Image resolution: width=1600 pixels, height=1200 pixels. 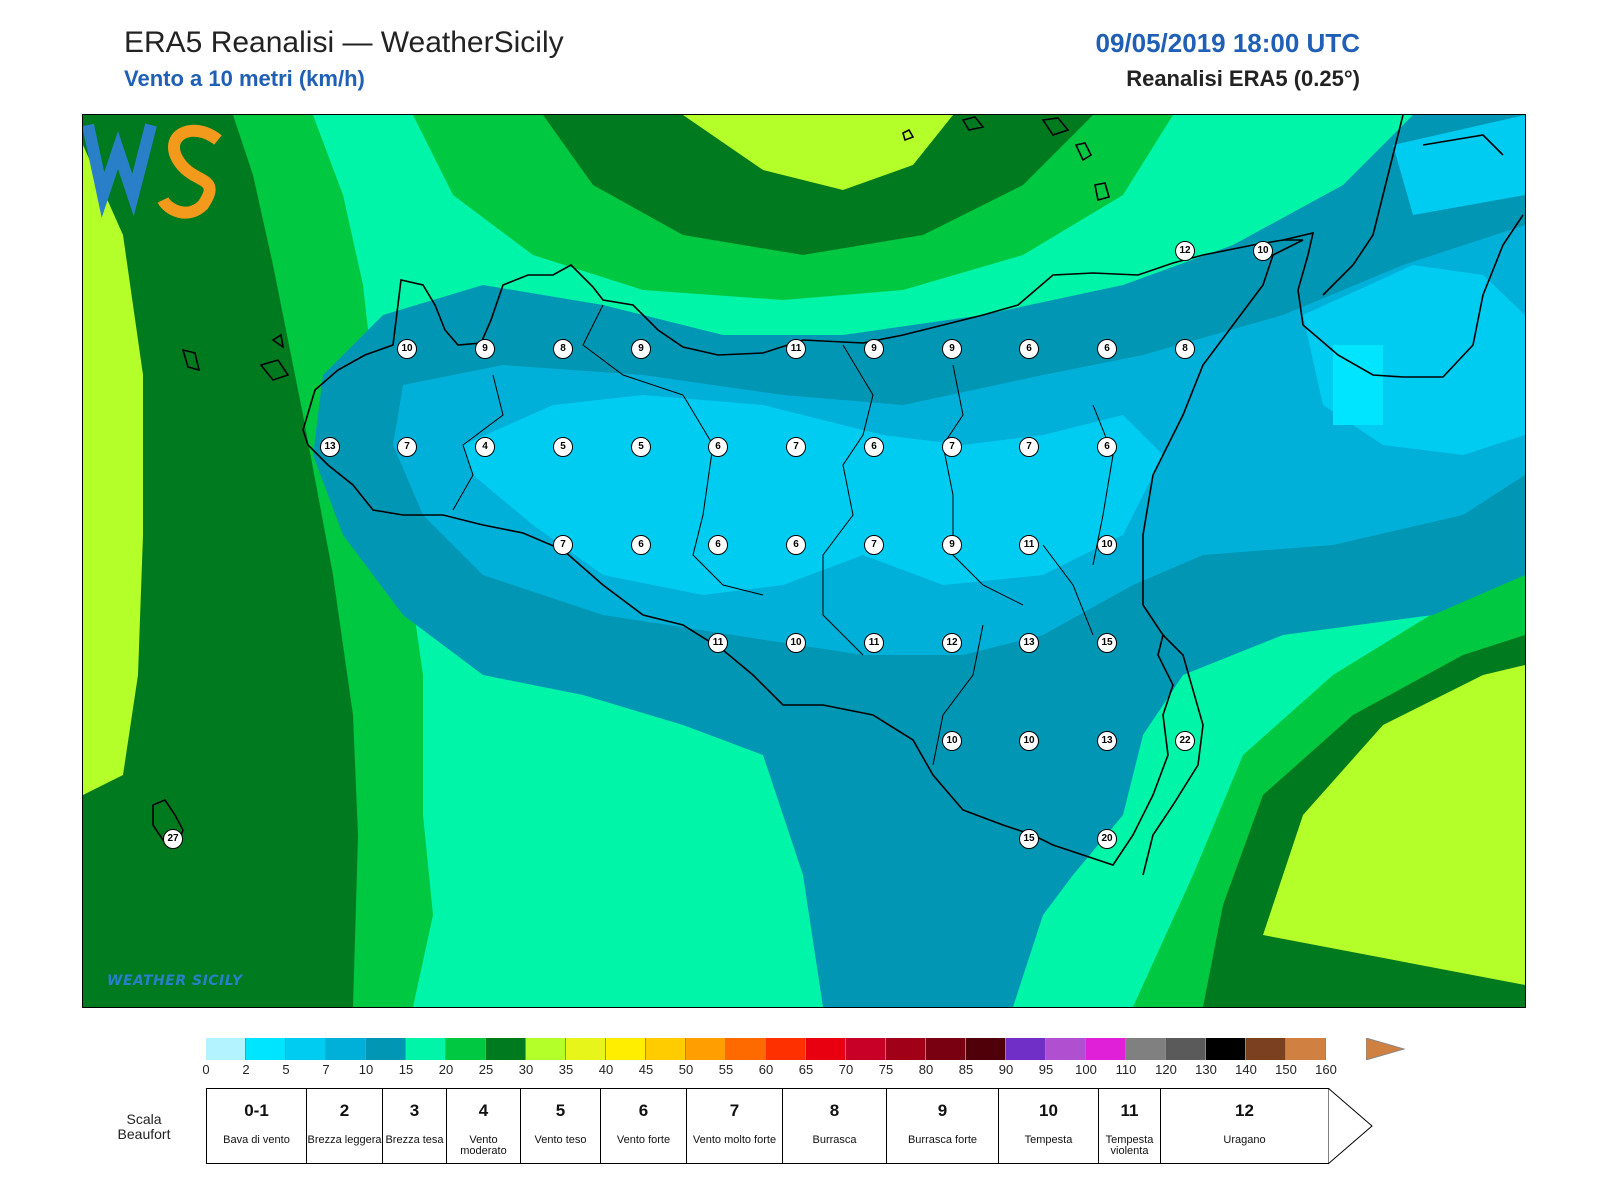 What do you see at coordinates (235, 357) in the screenshot?
I see `coastline-egadi` at bounding box center [235, 357].